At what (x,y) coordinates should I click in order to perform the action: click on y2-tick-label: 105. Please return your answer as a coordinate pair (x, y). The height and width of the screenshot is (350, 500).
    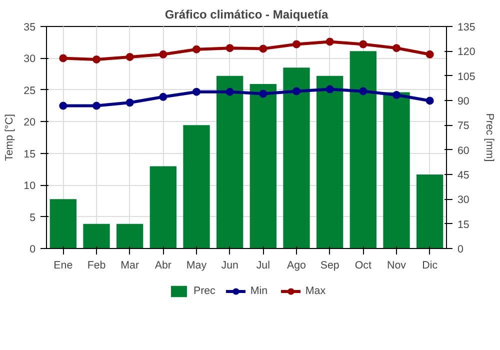
    Looking at the image, I should click on (467, 76).